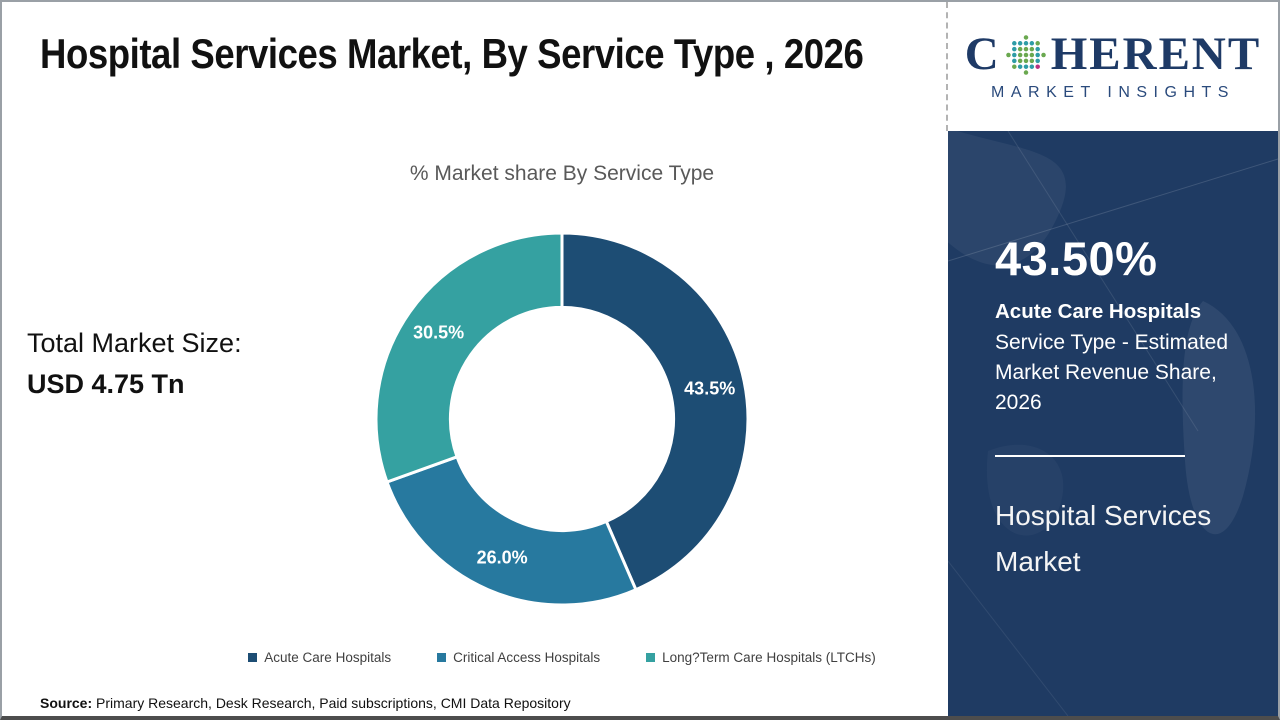 Image resolution: width=1280 pixels, height=720 pixels. I want to click on total-market-size-block: Total Market Size: USD 4.75 Tn, so click(134, 364).